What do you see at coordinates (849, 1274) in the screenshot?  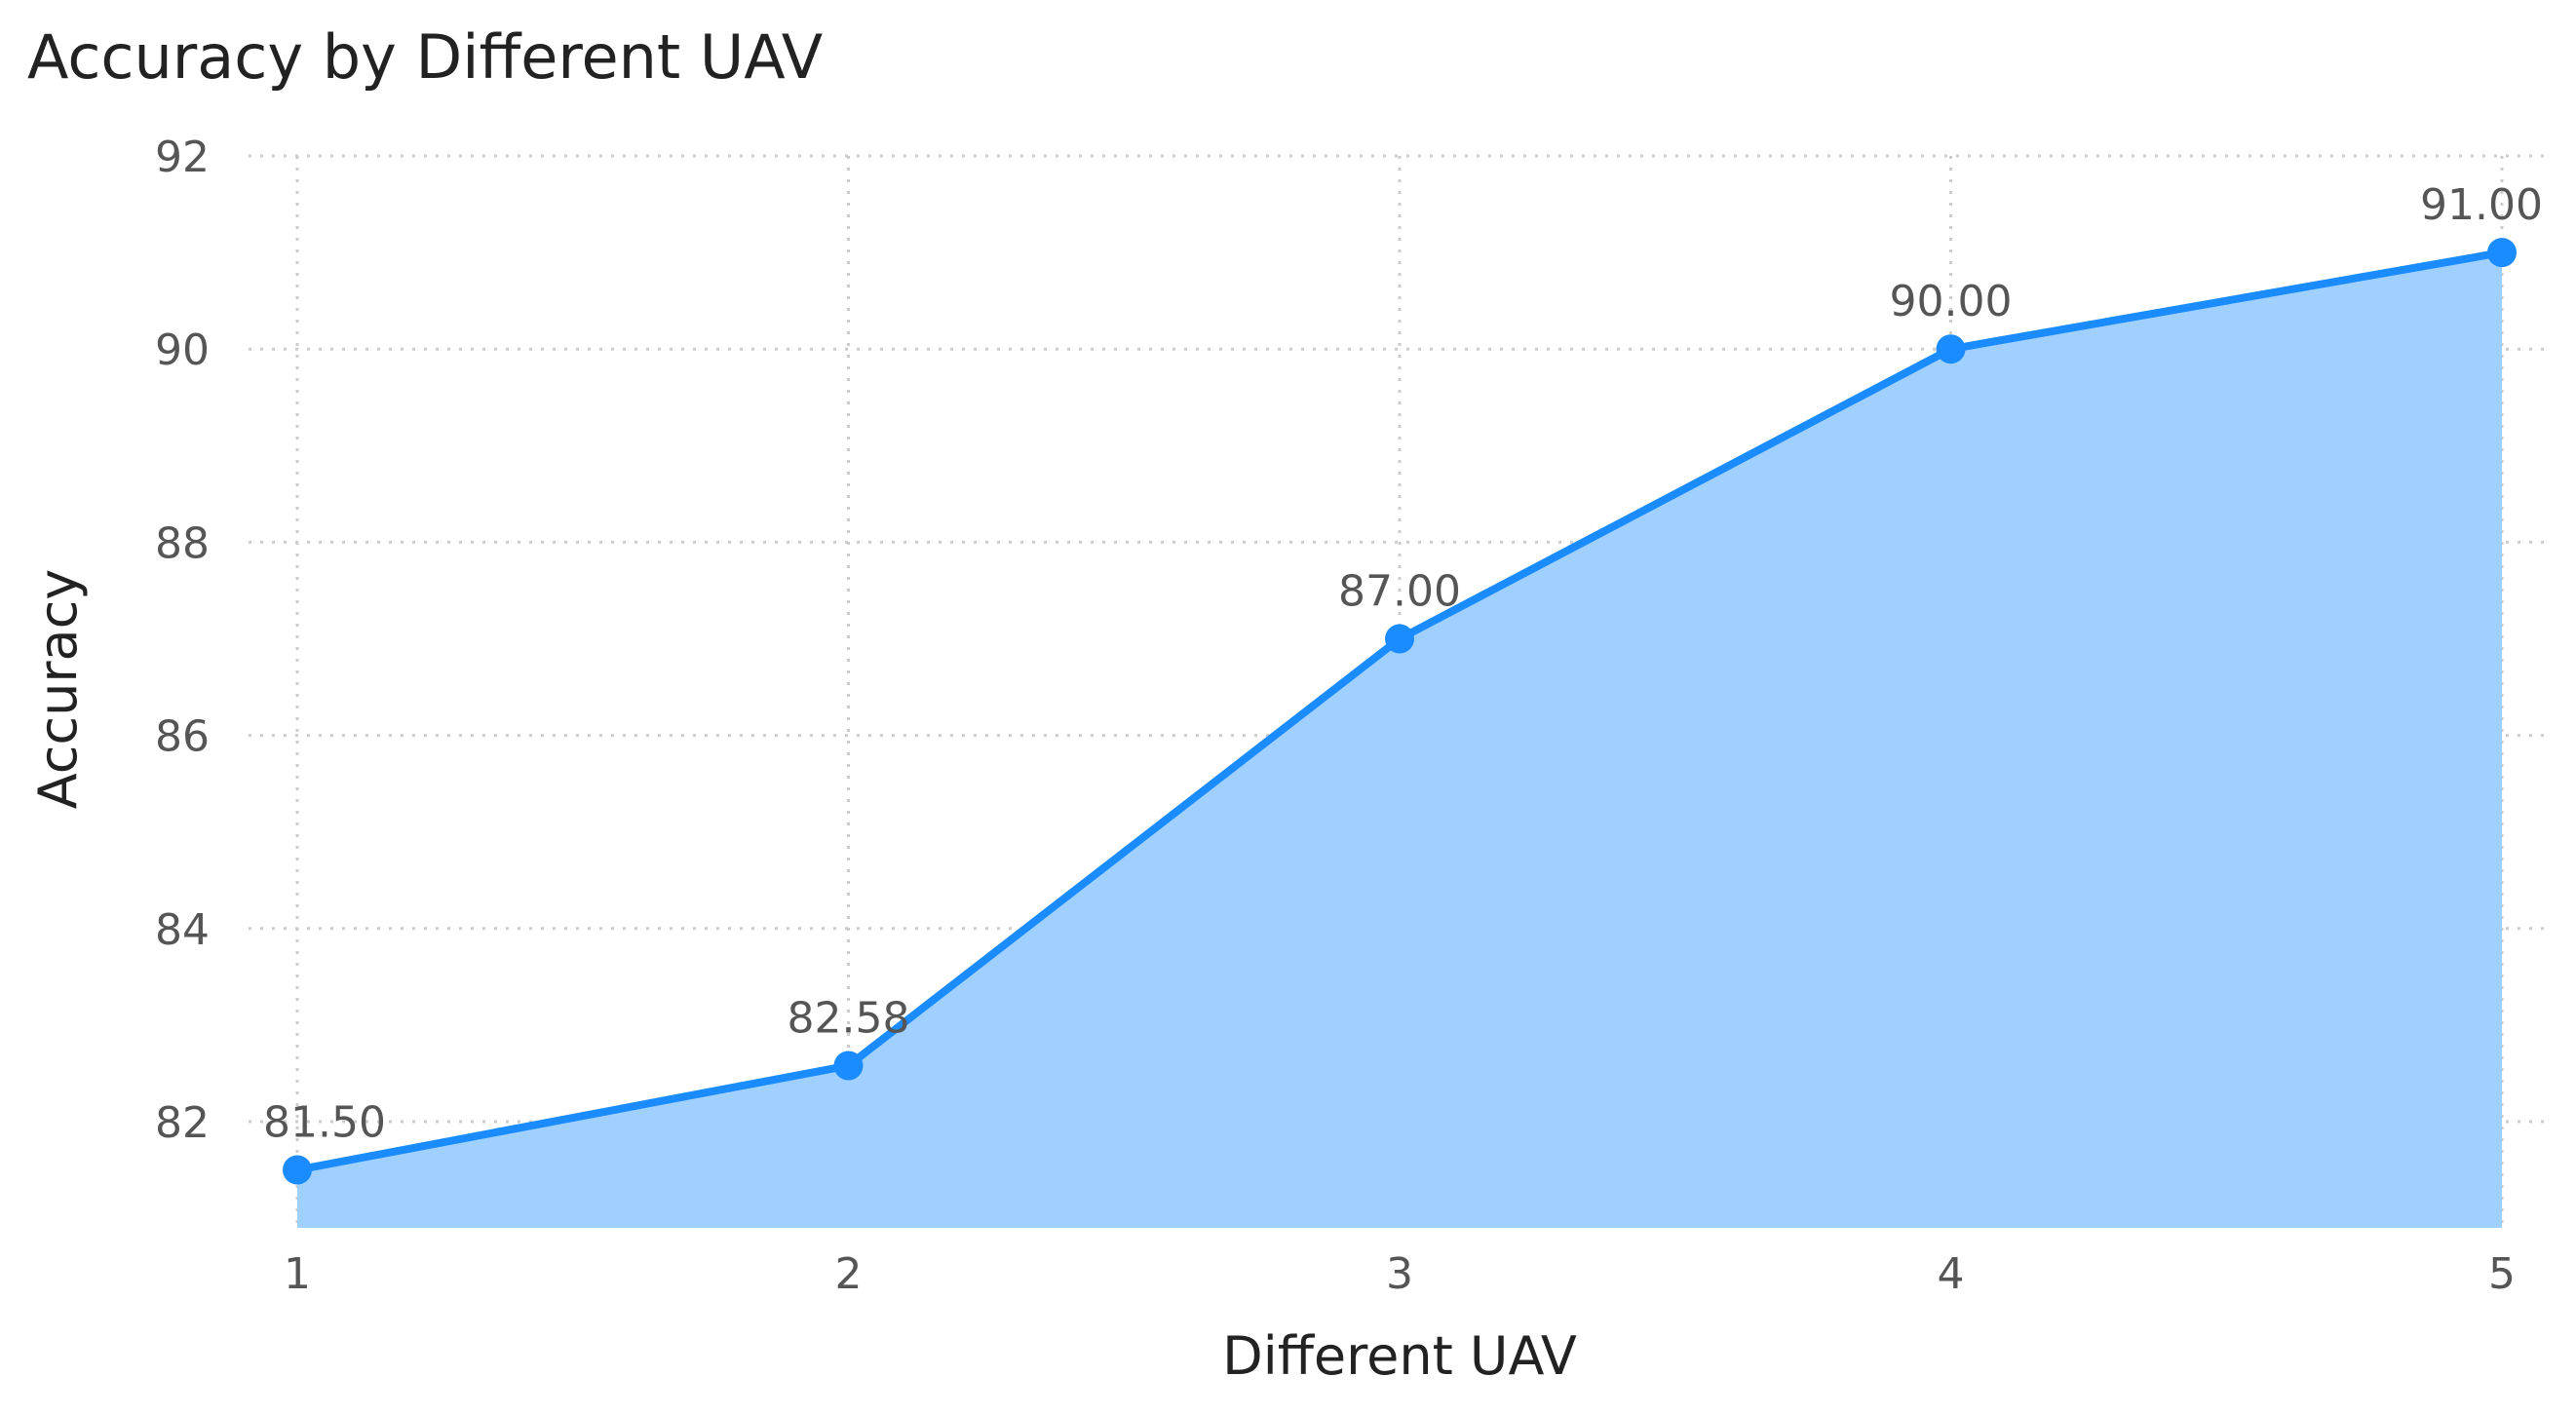 I see `x-tick-label: 2` at bounding box center [849, 1274].